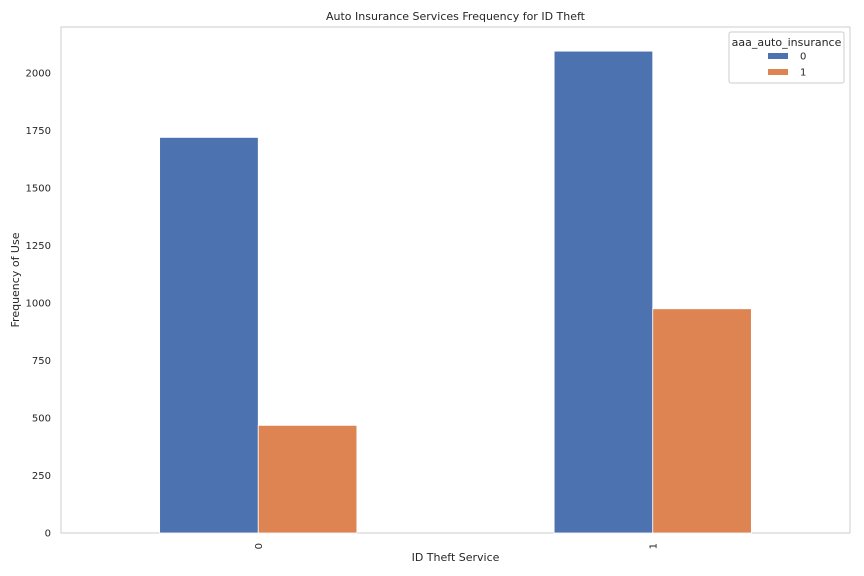  Describe the element at coordinates (653, 546) in the screenshot. I see `x-tick-label: 1` at that location.